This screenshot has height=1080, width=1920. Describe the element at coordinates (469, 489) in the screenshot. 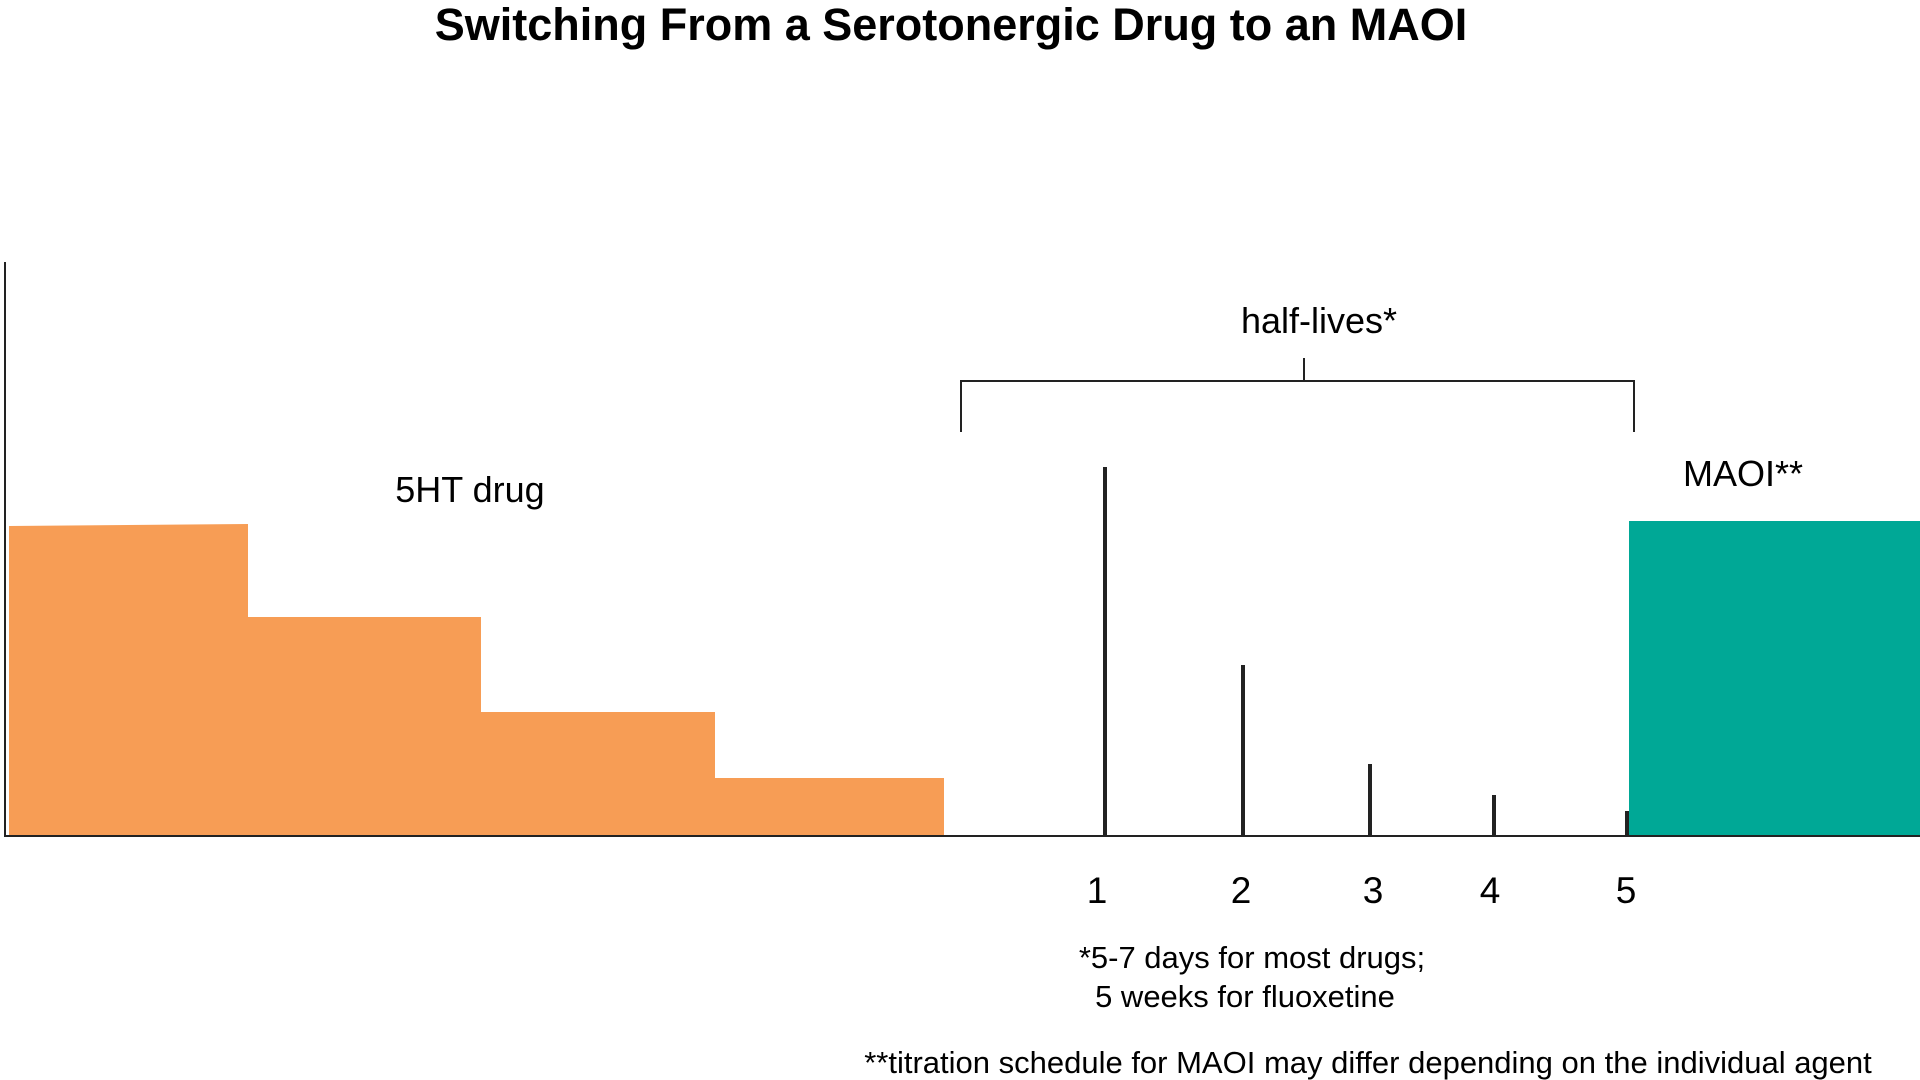

I see `5ht-drug-label: 5HT drug` at that location.